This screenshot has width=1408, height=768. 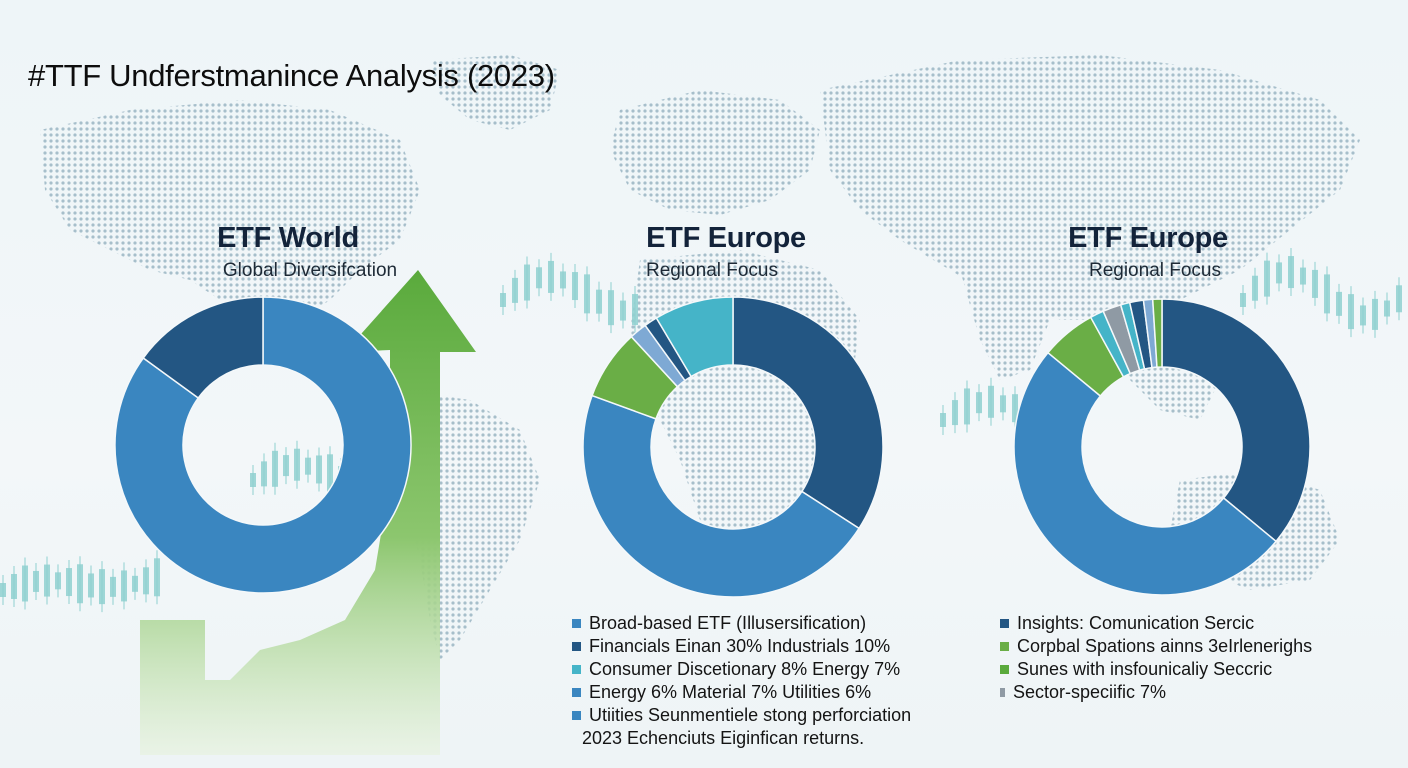 I want to click on legend-label: Corpbal Spations ainns 3eIrlenerighs, so click(x=1165, y=646).